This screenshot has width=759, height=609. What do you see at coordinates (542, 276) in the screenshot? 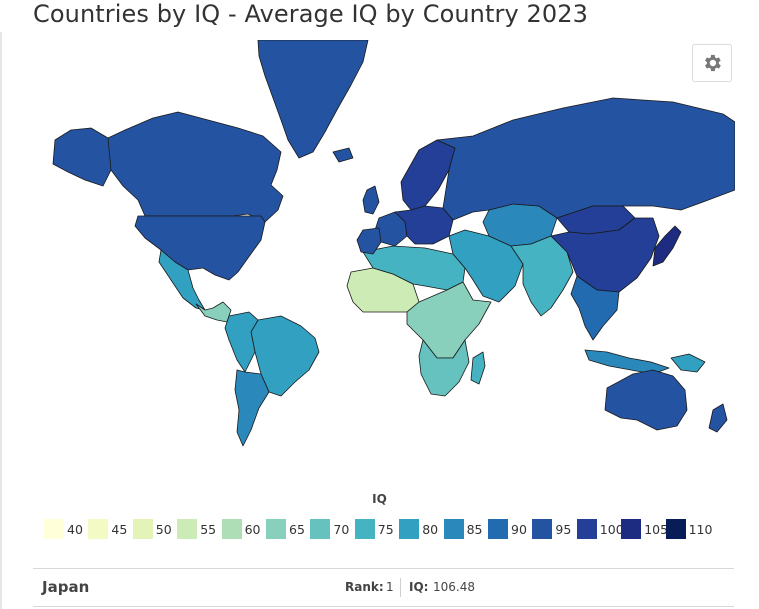
I see `region-india-south-asia` at bounding box center [542, 276].